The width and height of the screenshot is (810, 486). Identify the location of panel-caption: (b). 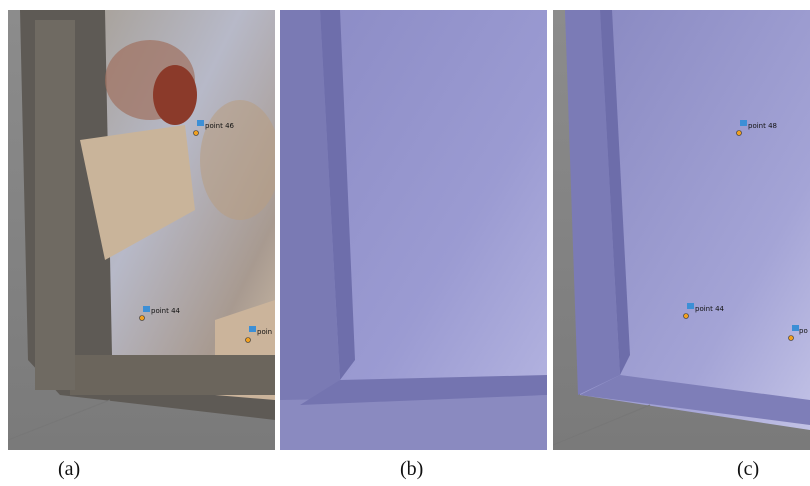
(412, 469).